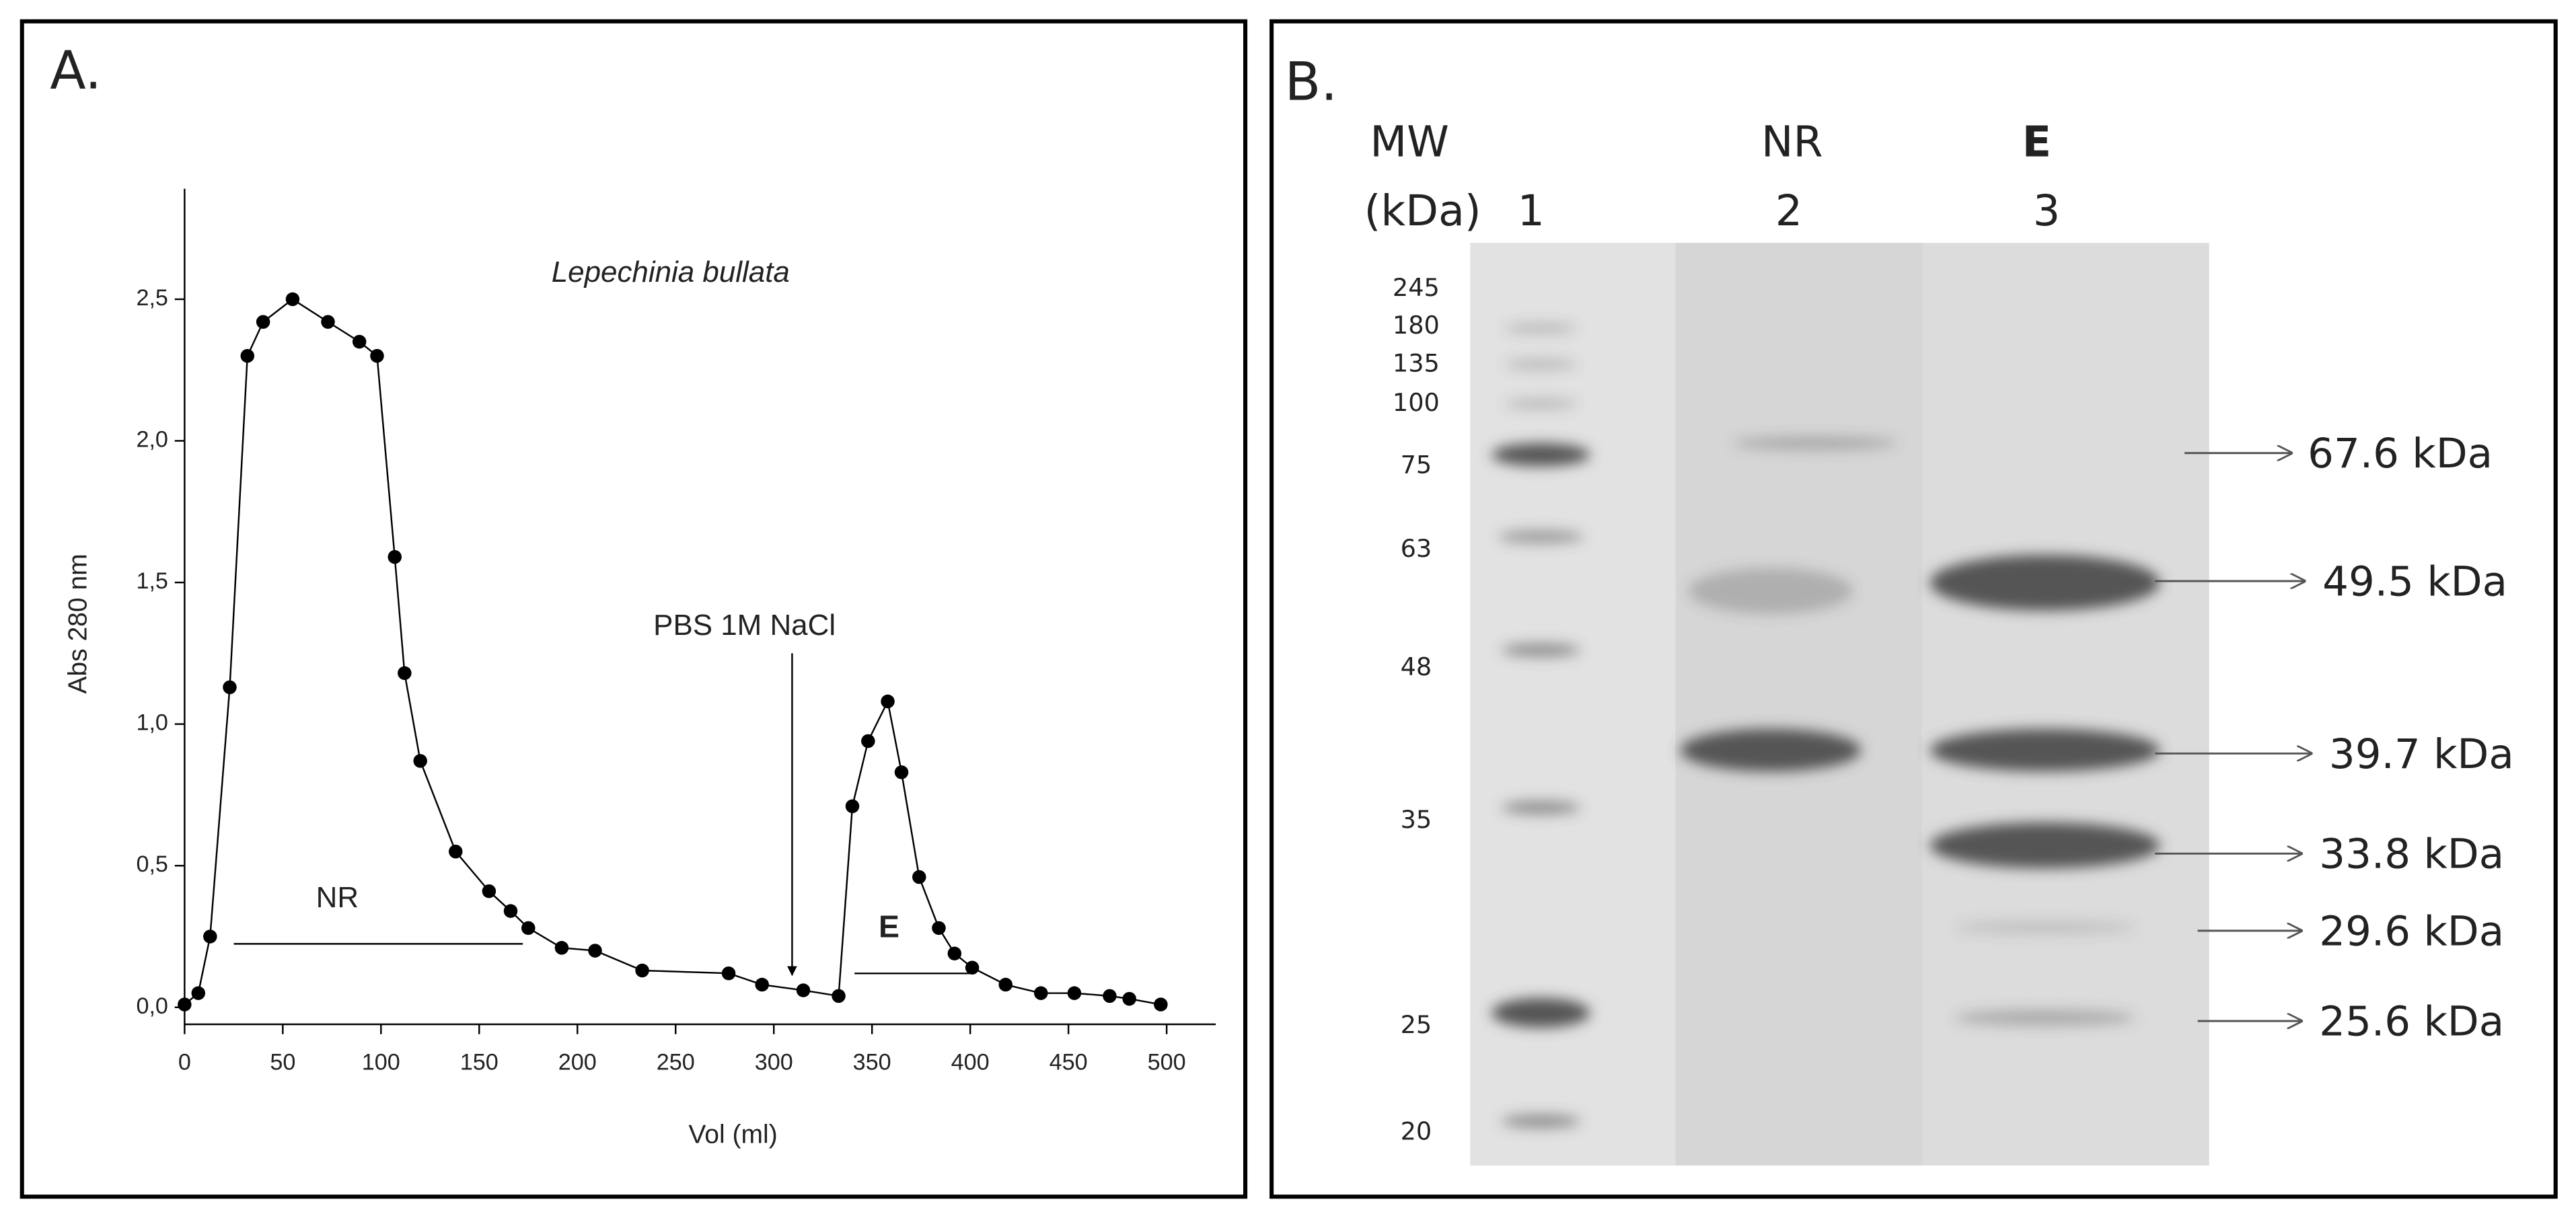  What do you see at coordinates (152, 581) in the screenshot?
I see `y-tick-label: 1,5` at bounding box center [152, 581].